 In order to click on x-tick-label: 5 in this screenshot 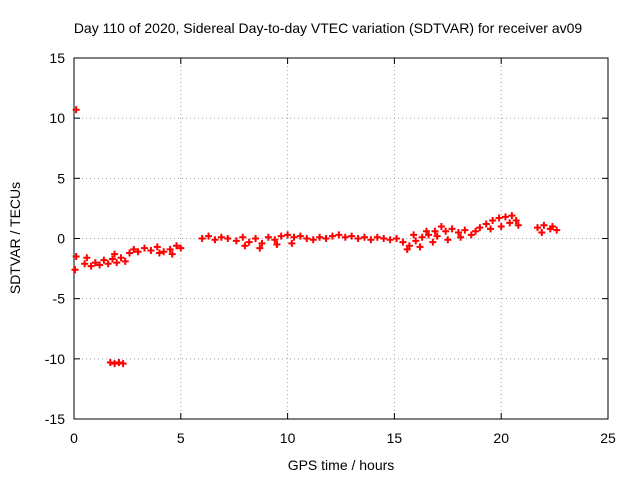, I will do `click(181, 438)`.